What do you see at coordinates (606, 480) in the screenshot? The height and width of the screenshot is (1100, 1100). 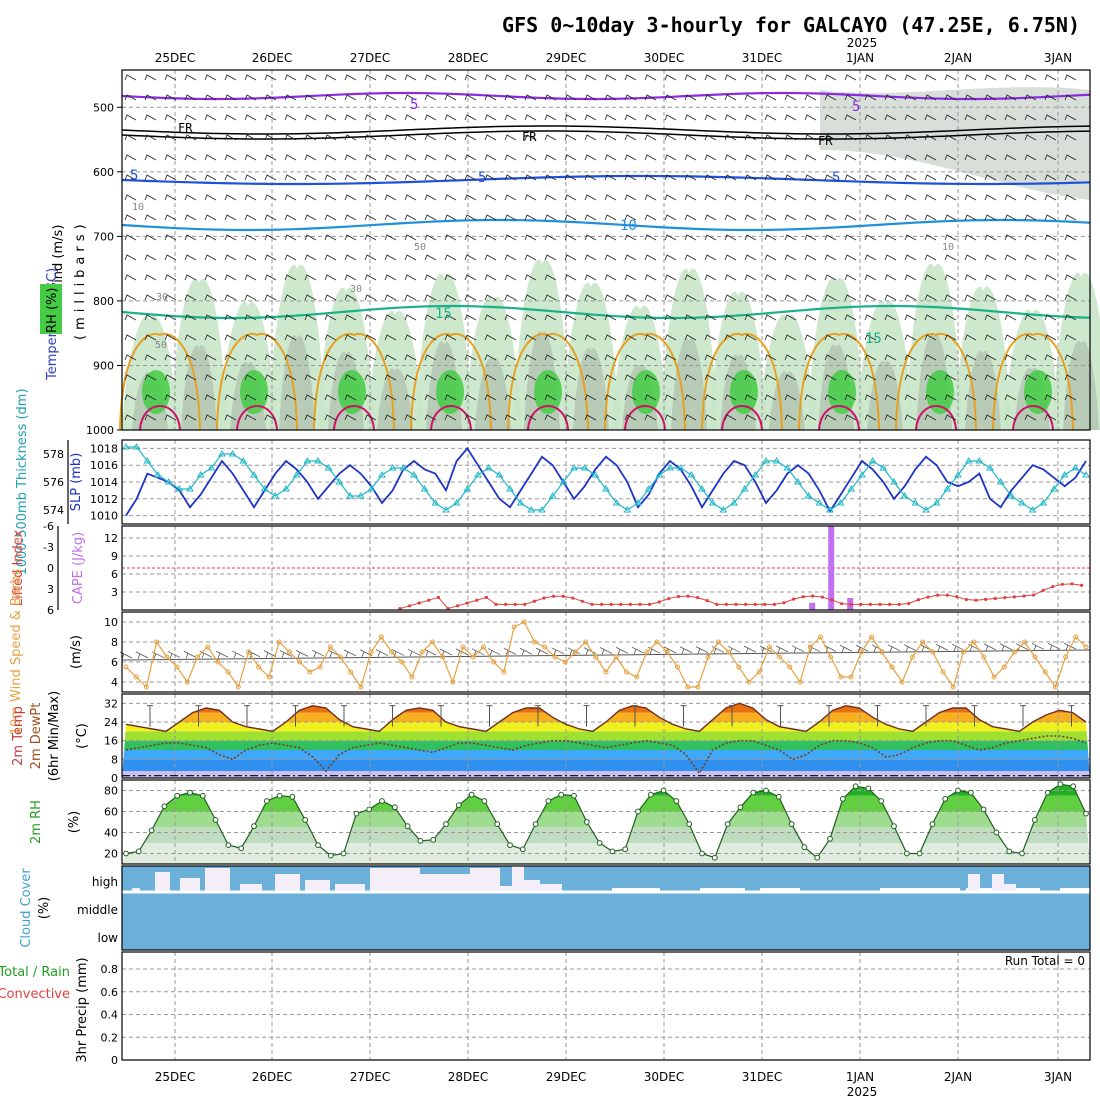 I see `slp-lines` at bounding box center [606, 480].